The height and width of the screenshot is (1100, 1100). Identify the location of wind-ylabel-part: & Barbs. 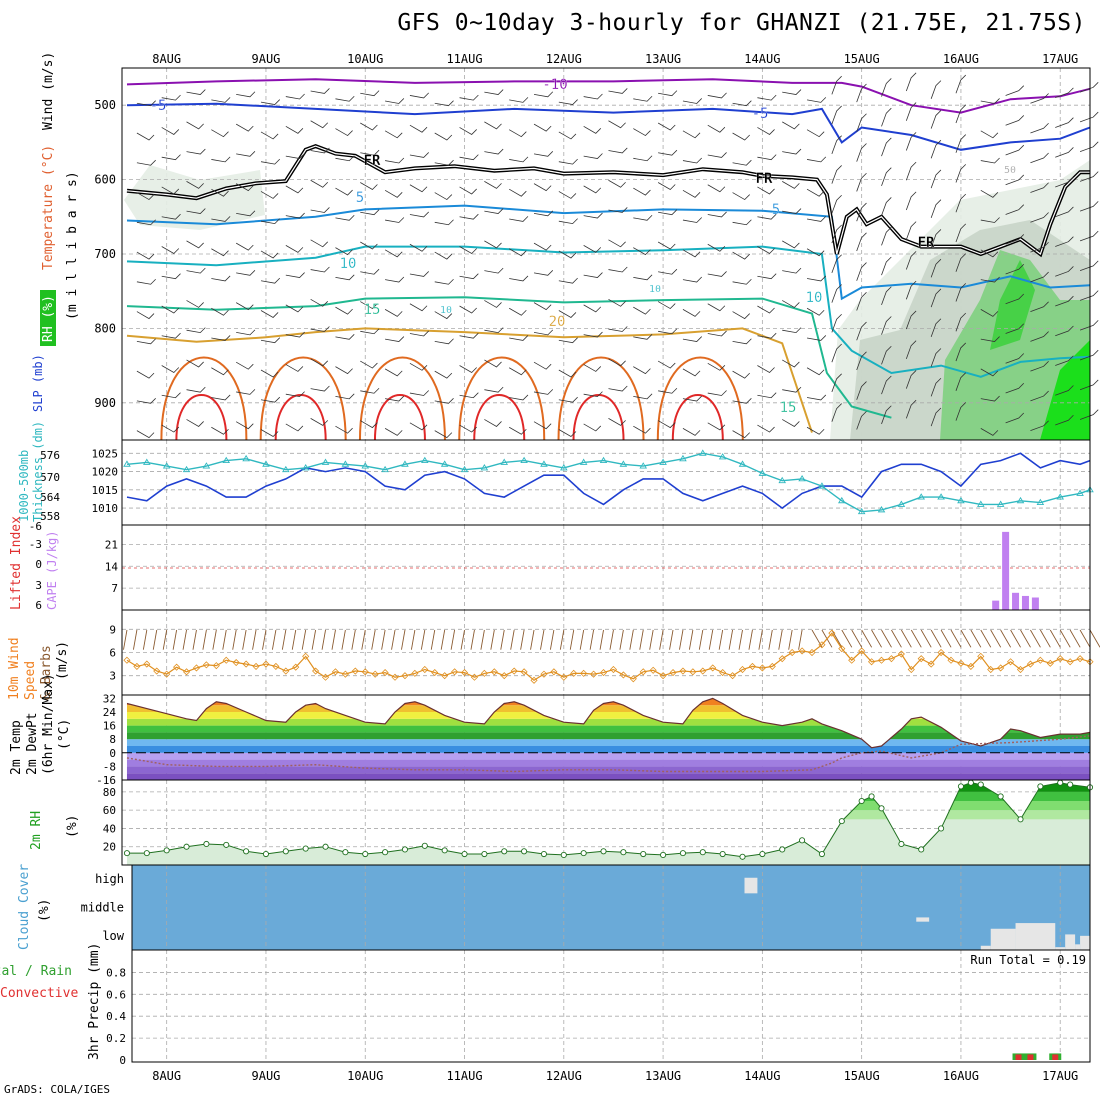
(46, 672).